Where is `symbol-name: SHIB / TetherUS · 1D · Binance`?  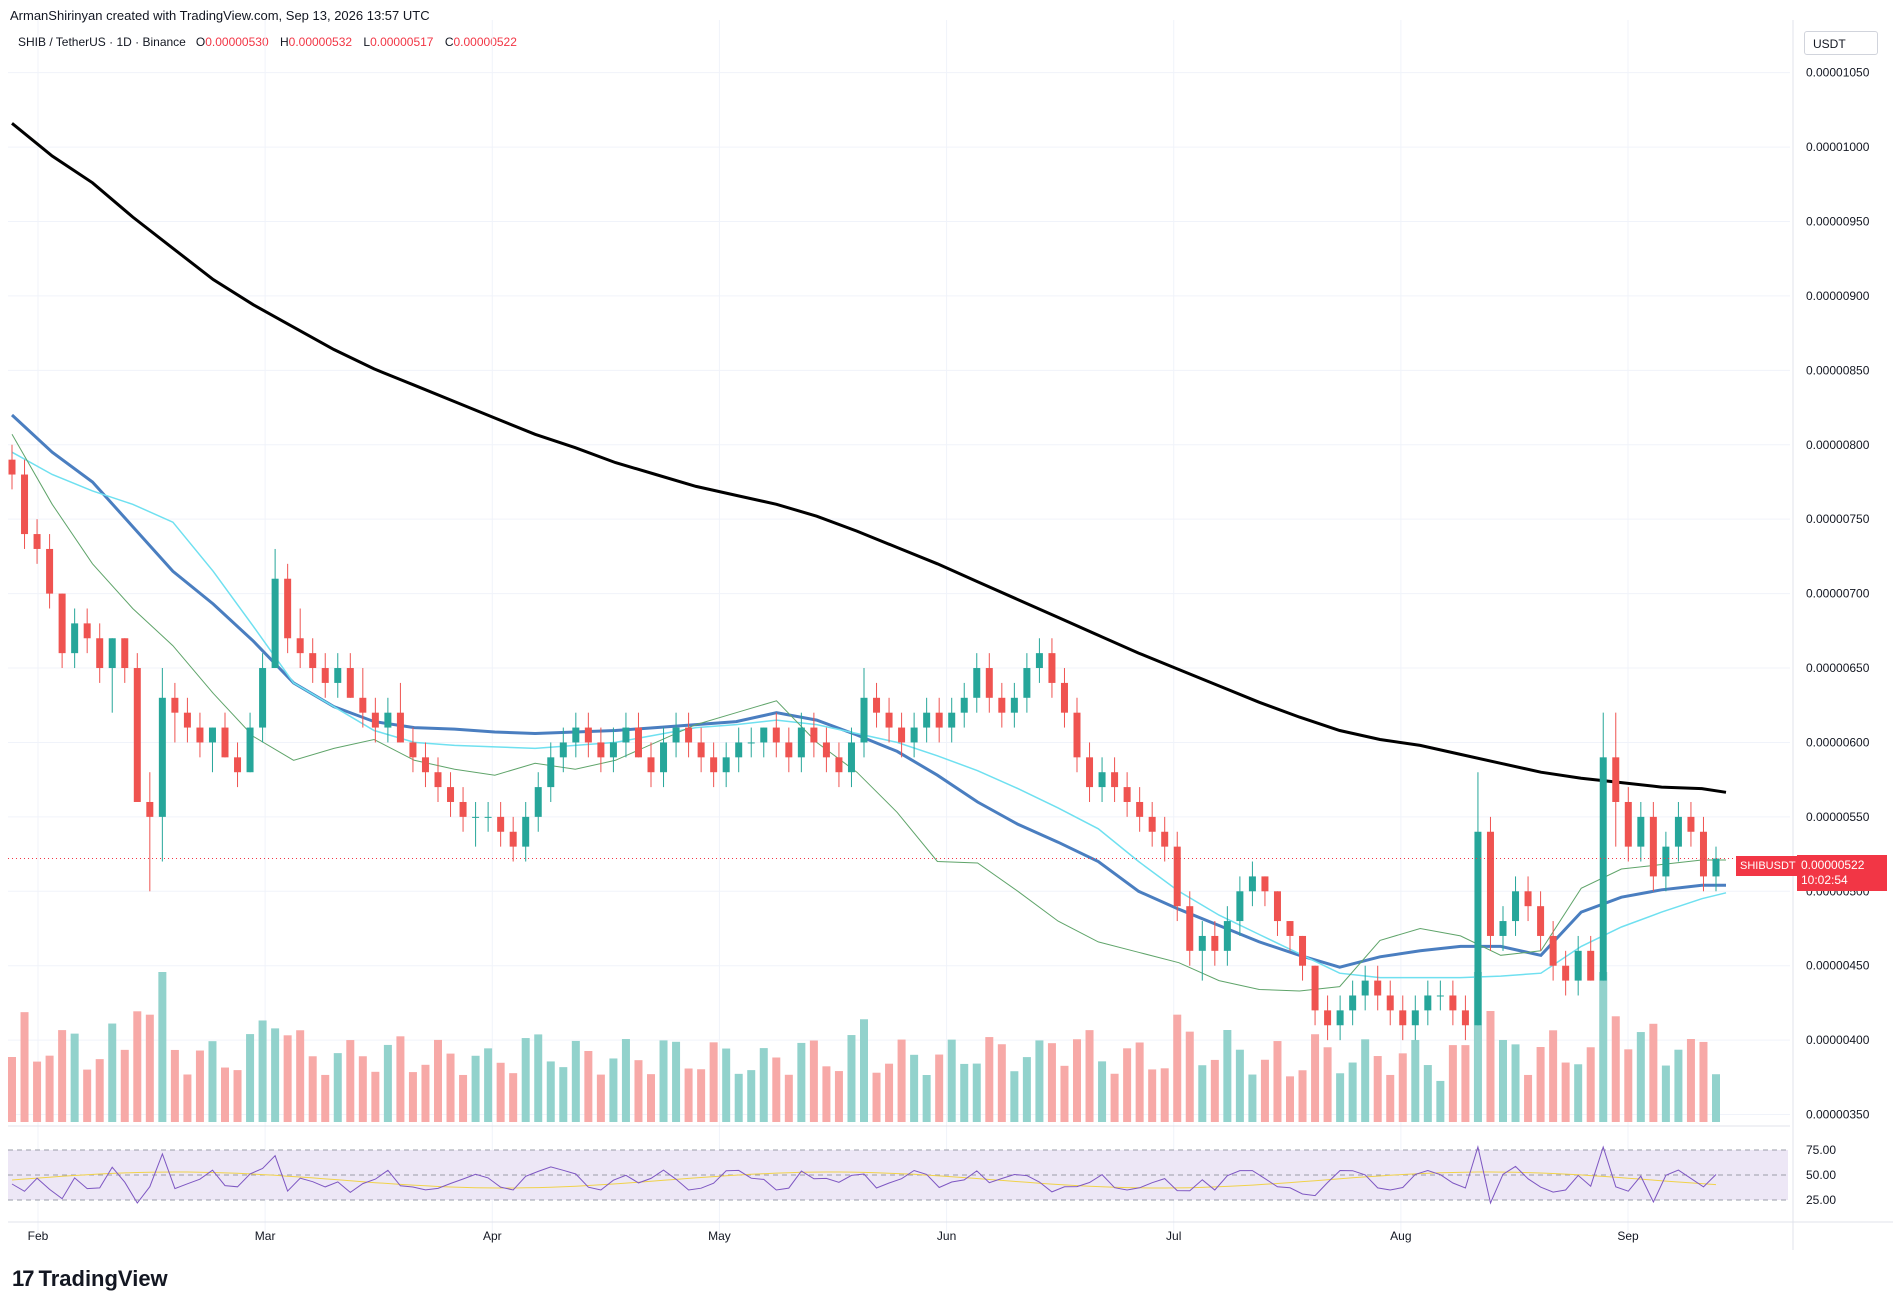 symbol-name: SHIB / TetherUS · 1D · Binance is located at coordinates (102, 42).